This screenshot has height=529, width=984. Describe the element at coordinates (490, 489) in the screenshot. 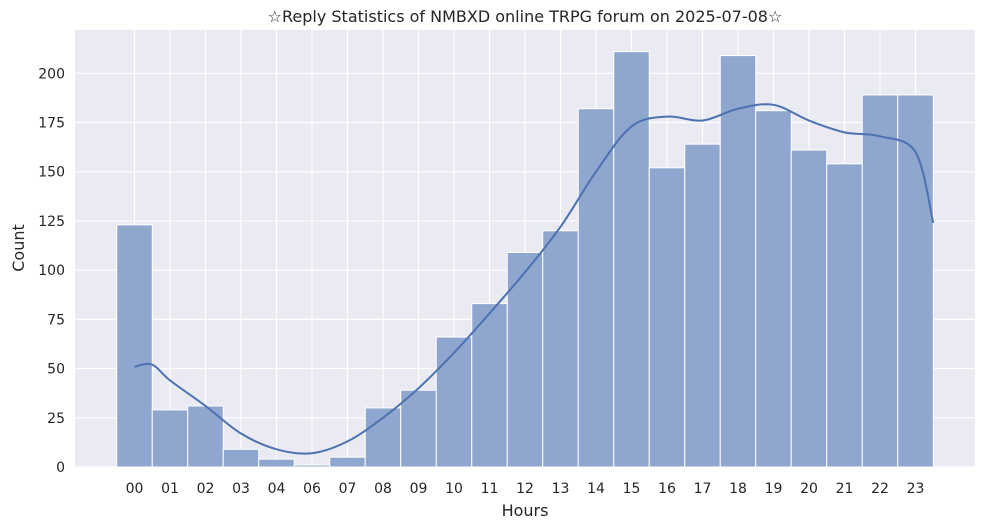

I see `x-tick-label: 11` at that location.